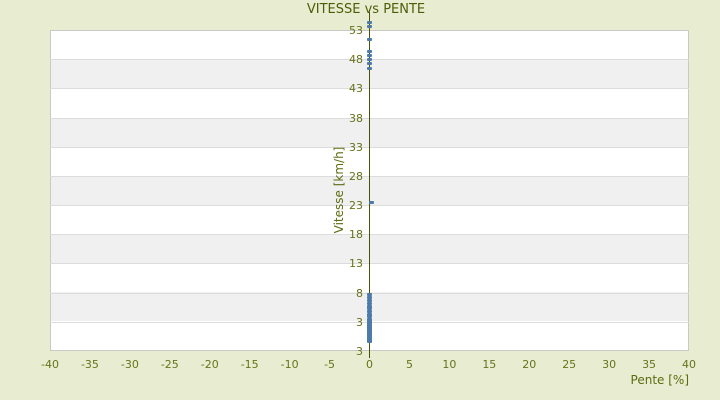 The width and height of the screenshot is (720, 400). Describe the element at coordinates (659, 380) in the screenshot. I see `x-axis-title: Pente [%]` at that location.